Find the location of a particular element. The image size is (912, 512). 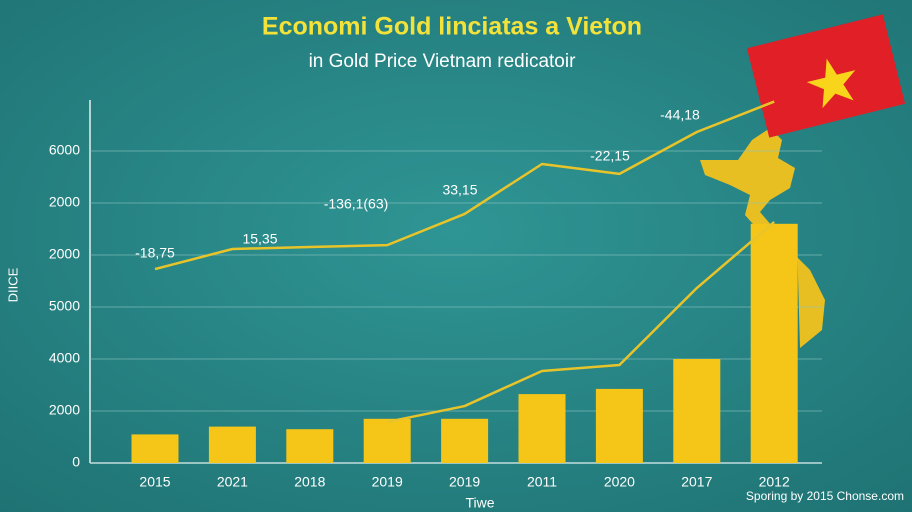

flag-star is located at coordinates (831, 83).